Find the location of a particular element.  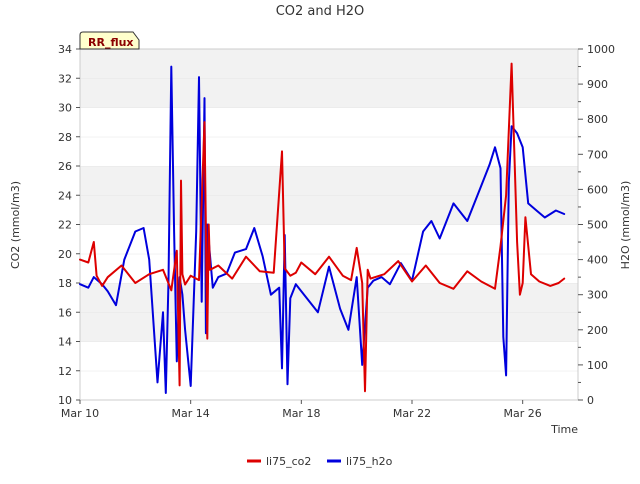

x-tick-label: Mar 14 is located at coordinates (191, 413).